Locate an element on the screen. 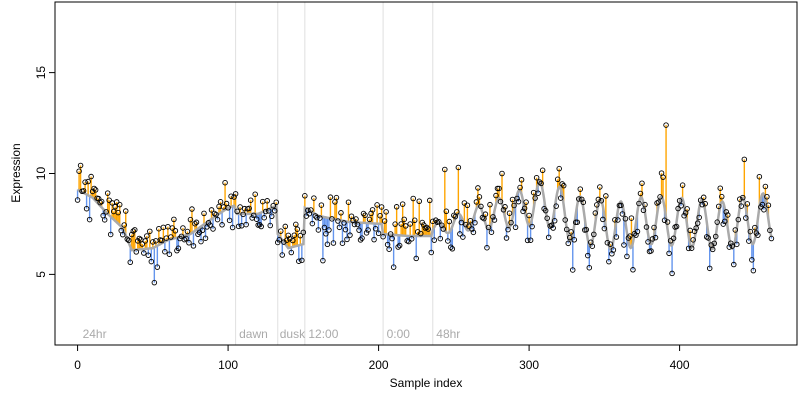 The width and height of the screenshot is (800, 400). phase-label-5: 48hr is located at coordinates (448, 334).